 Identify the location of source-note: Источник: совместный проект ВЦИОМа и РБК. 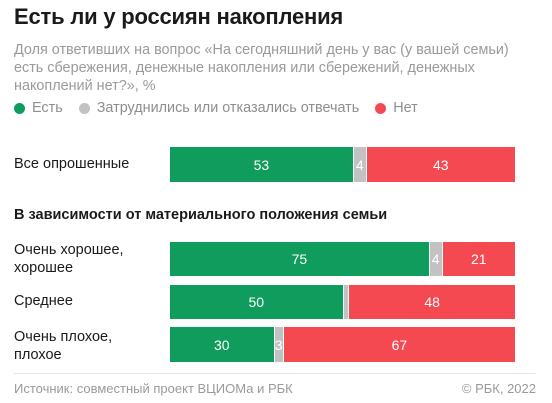
(153, 388).